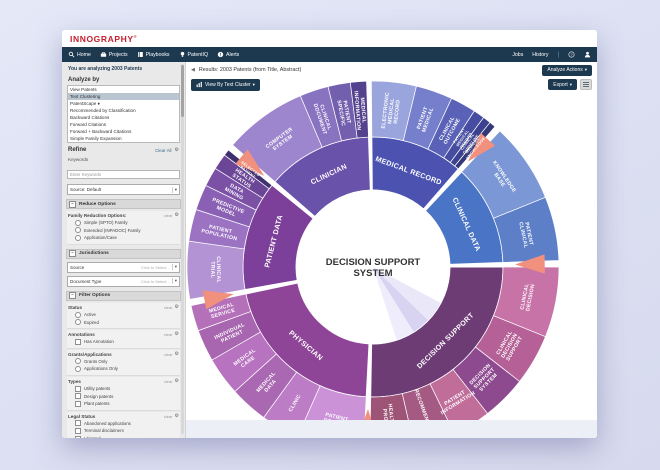 This screenshot has width=660, height=470. What do you see at coordinates (193, 54) in the screenshot?
I see `nav-item-patentiq: PatentIQ` at bounding box center [193, 54].